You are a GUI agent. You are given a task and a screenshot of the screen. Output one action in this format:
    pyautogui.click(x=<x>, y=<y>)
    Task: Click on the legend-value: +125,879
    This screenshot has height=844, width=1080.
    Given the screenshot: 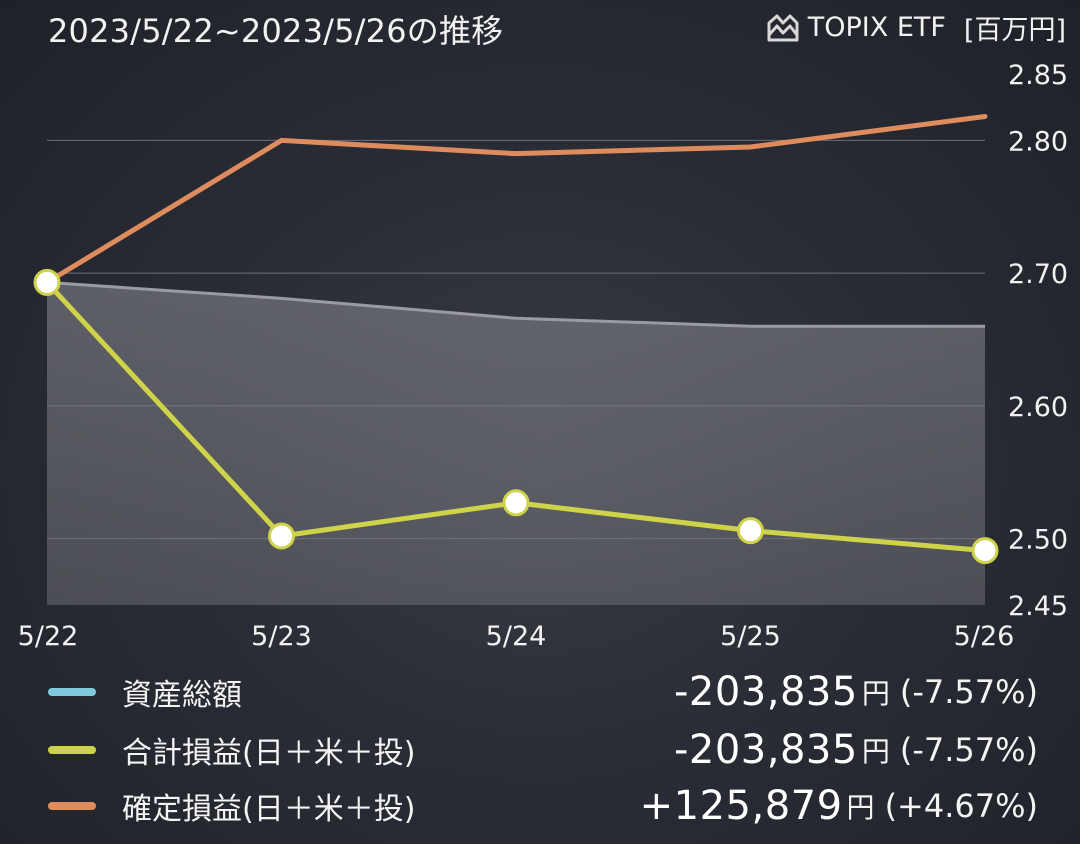 What is the action you would take?
    pyautogui.click(x=741, y=806)
    